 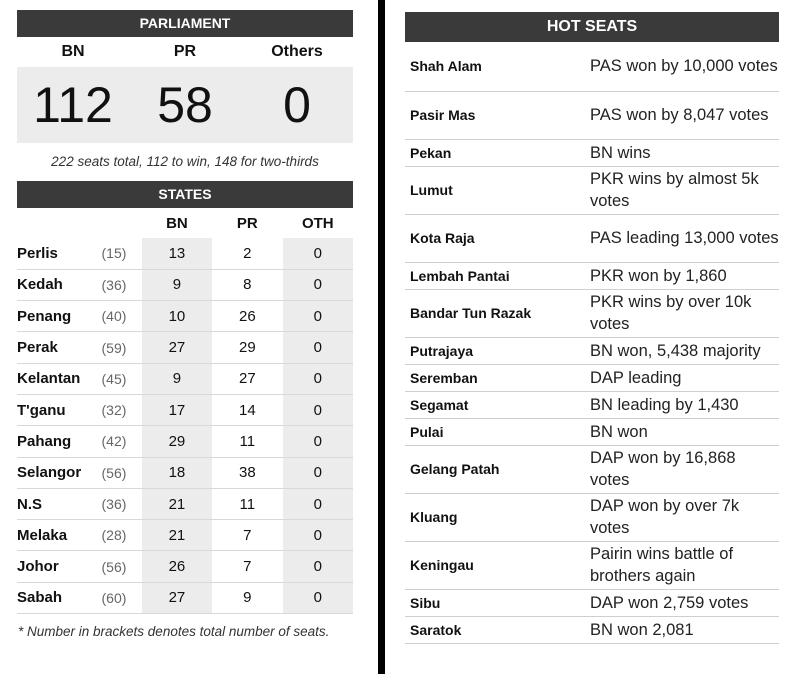 I want to click on state-row: Selangor (56) 18 38 0, so click(x=185, y=473).